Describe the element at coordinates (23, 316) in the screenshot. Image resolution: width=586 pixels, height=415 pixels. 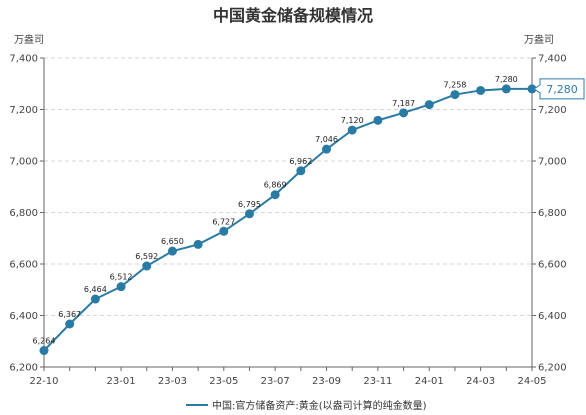
I see `y-tick-label-left: 6,400` at that location.